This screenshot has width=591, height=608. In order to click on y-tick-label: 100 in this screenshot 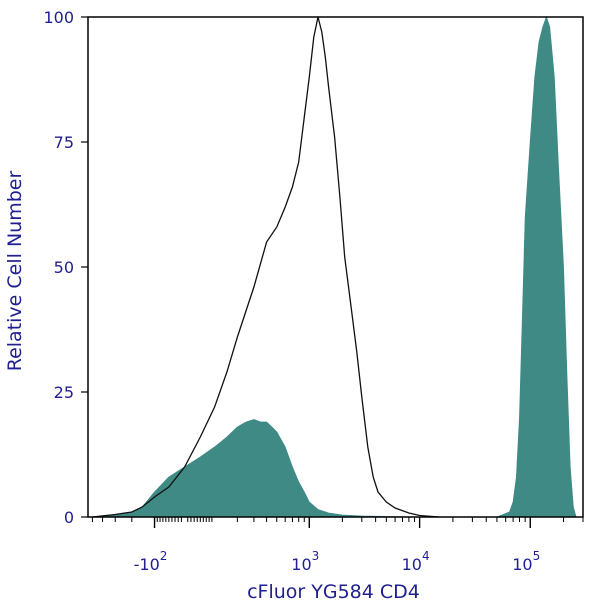, I will do `click(58, 17)`.